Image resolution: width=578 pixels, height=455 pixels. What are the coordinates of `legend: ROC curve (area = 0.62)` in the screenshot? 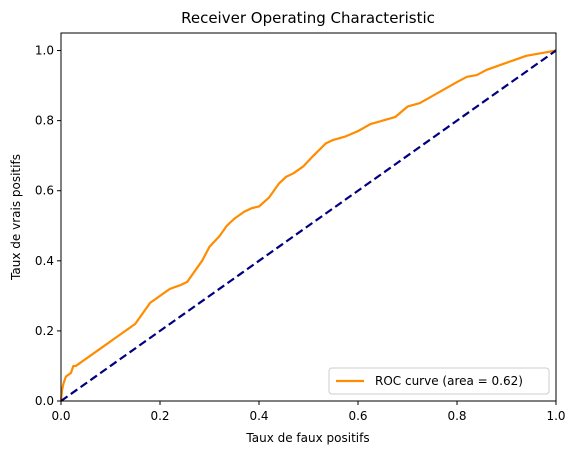 It's located at (439, 381).